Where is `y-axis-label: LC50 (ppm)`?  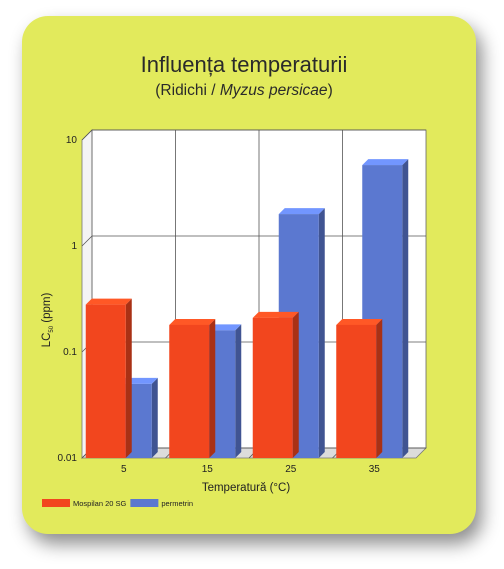
y-axis-label: LC50 (ppm) is located at coordinates (48, 320).